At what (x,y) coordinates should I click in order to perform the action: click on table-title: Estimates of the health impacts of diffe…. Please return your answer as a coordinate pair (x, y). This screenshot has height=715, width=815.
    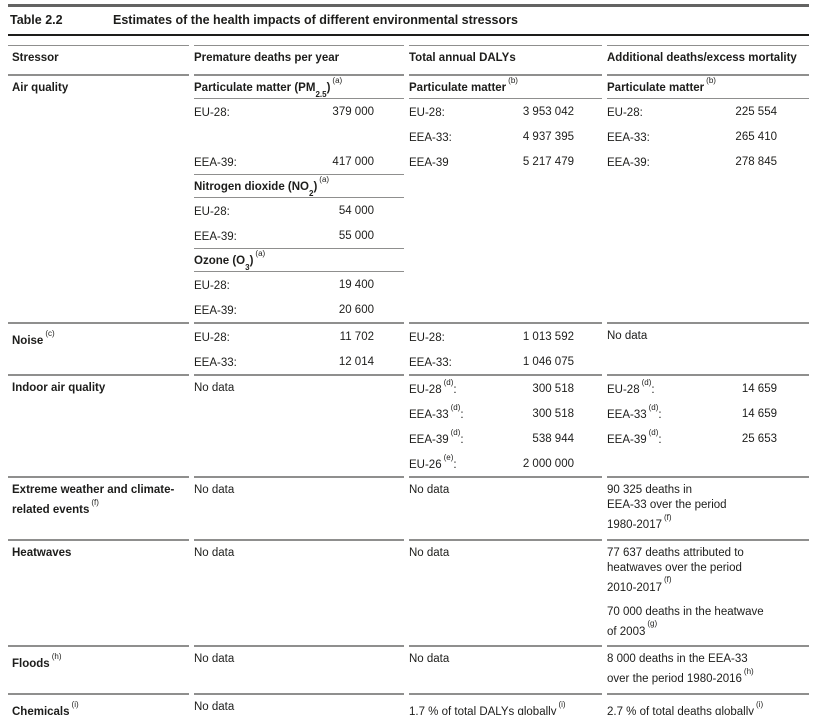
    Looking at the image, I should click on (315, 20).